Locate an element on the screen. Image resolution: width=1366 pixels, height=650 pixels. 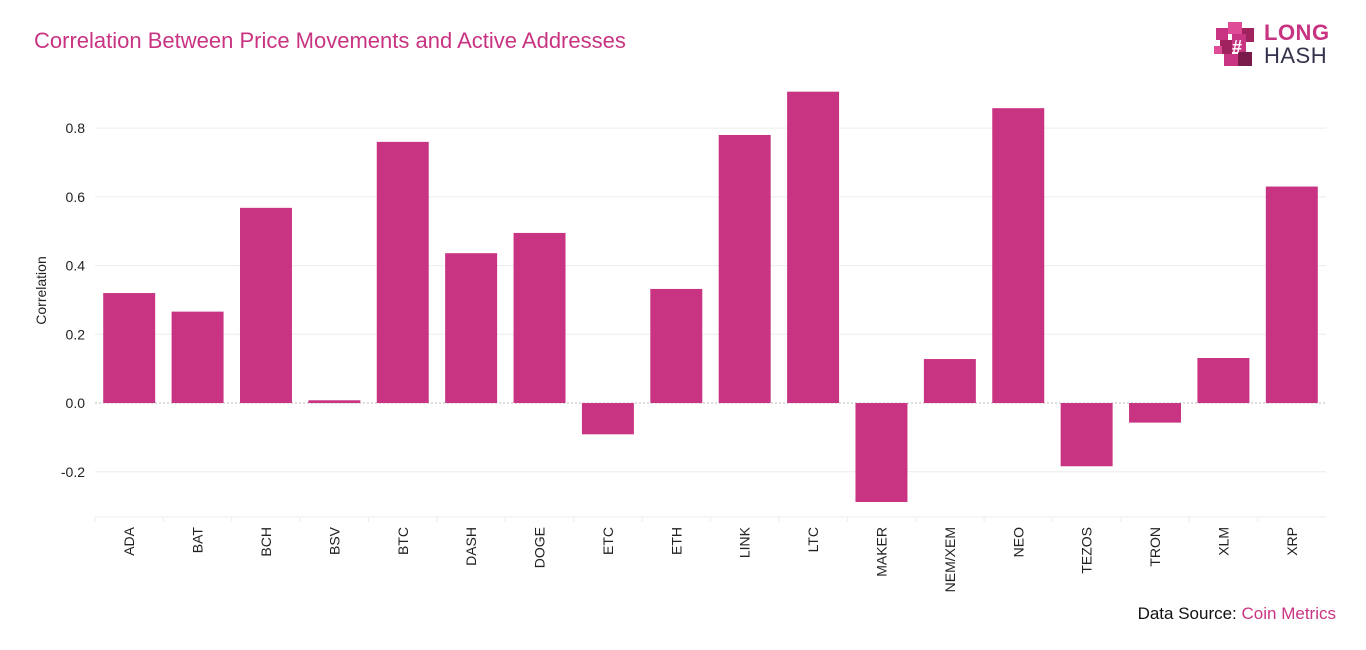
x-tick-label: BSV is located at coordinates (334, 540).